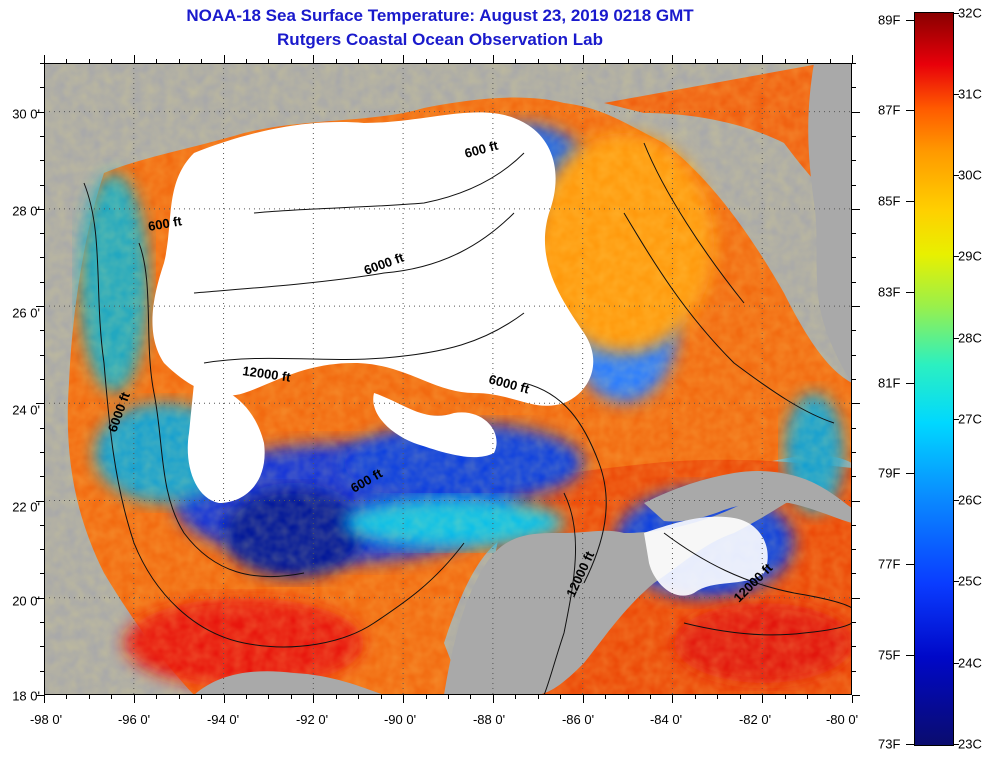 This screenshot has height=761, width=992. I want to click on colorbar-f-label: 75F, so click(889, 655).